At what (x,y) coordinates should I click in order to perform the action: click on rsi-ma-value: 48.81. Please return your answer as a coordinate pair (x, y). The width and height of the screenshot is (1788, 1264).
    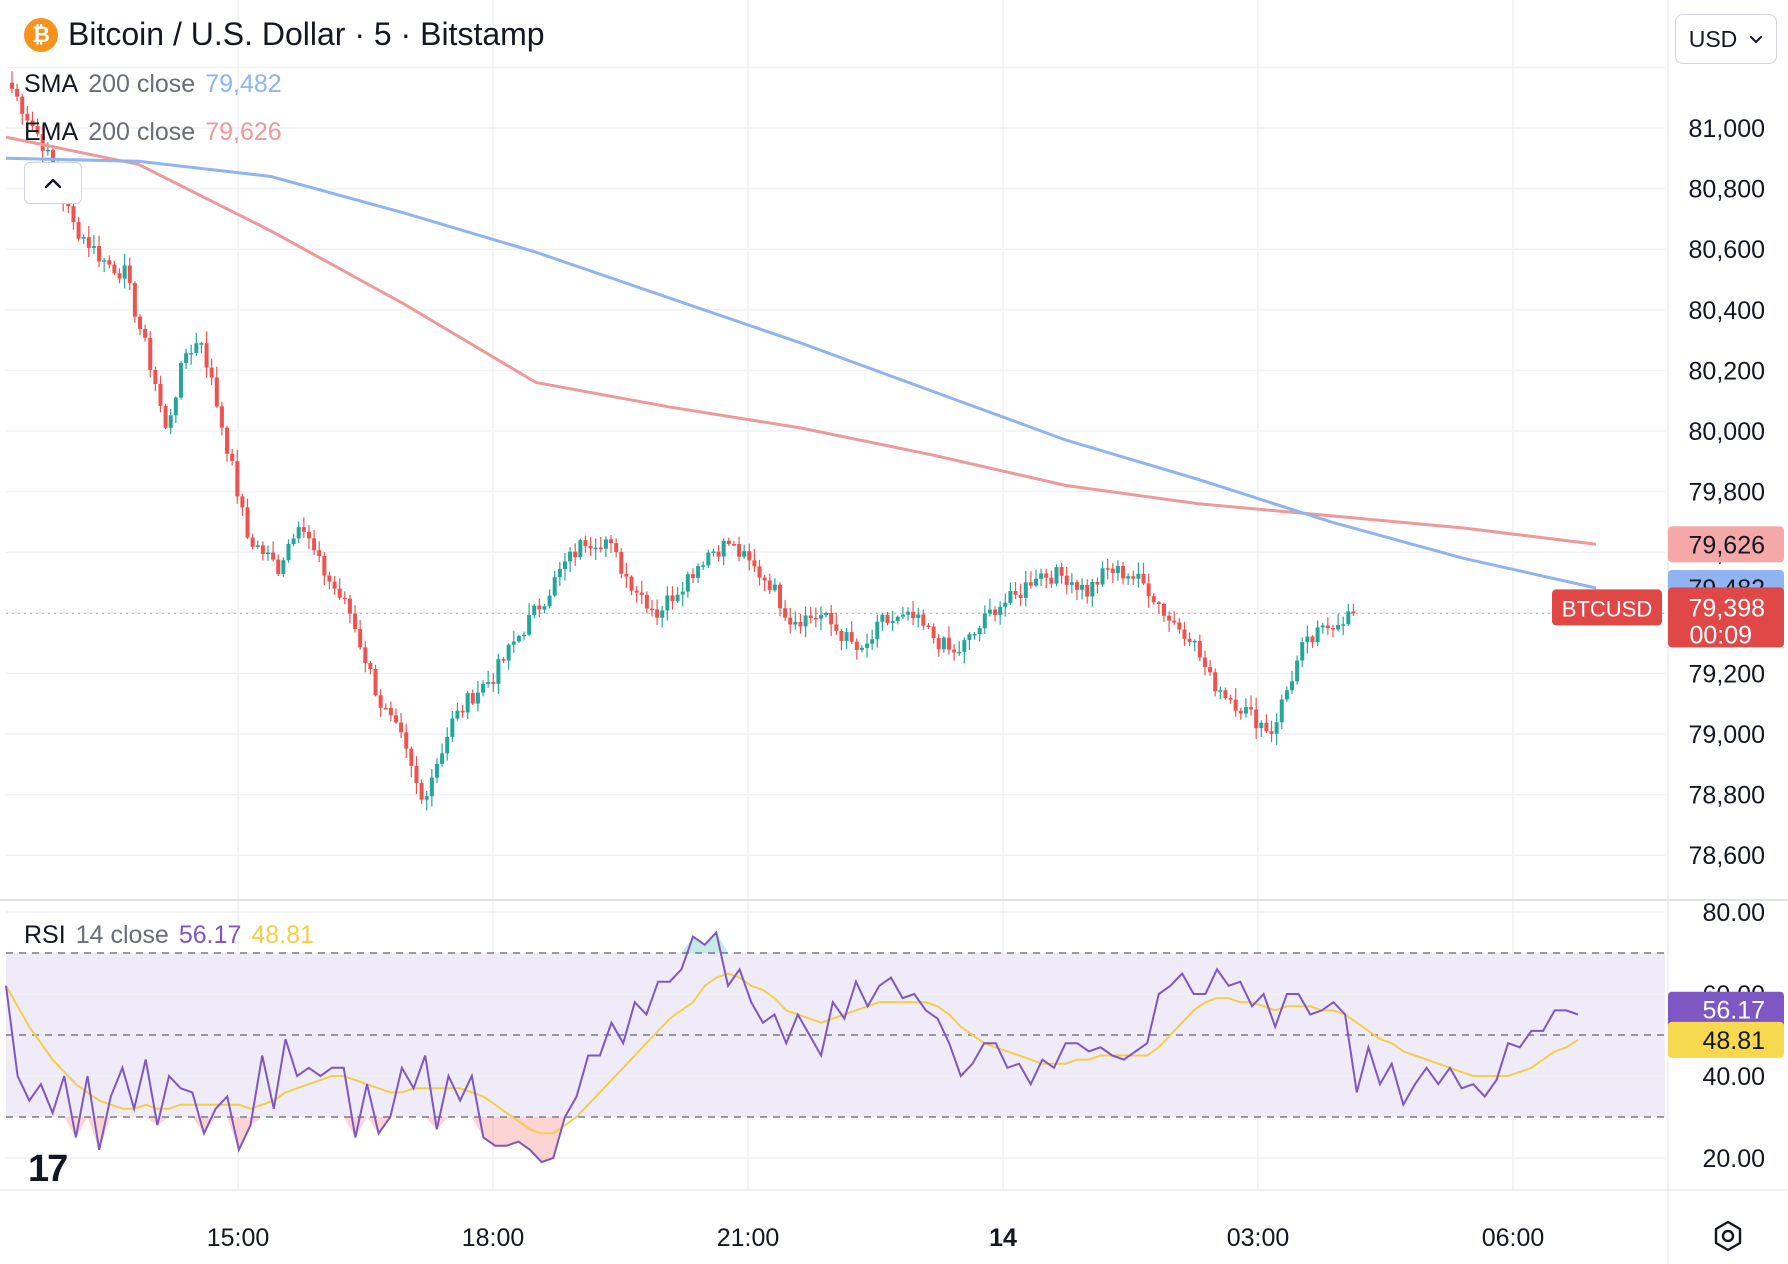
    Looking at the image, I should click on (282, 935).